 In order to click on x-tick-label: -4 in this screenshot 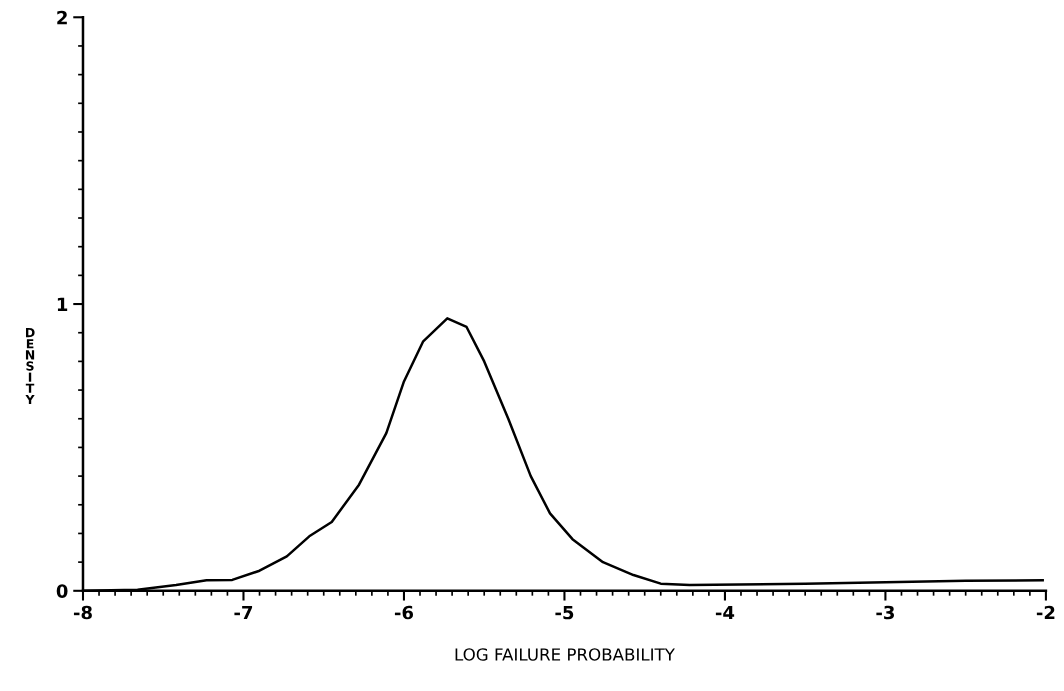, I will do `click(725, 612)`.